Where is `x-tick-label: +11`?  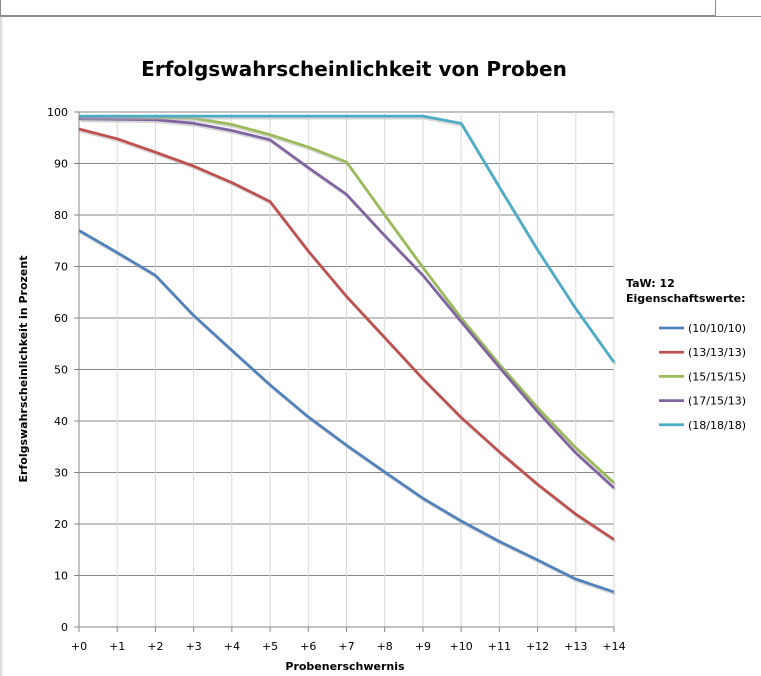 x-tick-label: +11 is located at coordinates (499, 646).